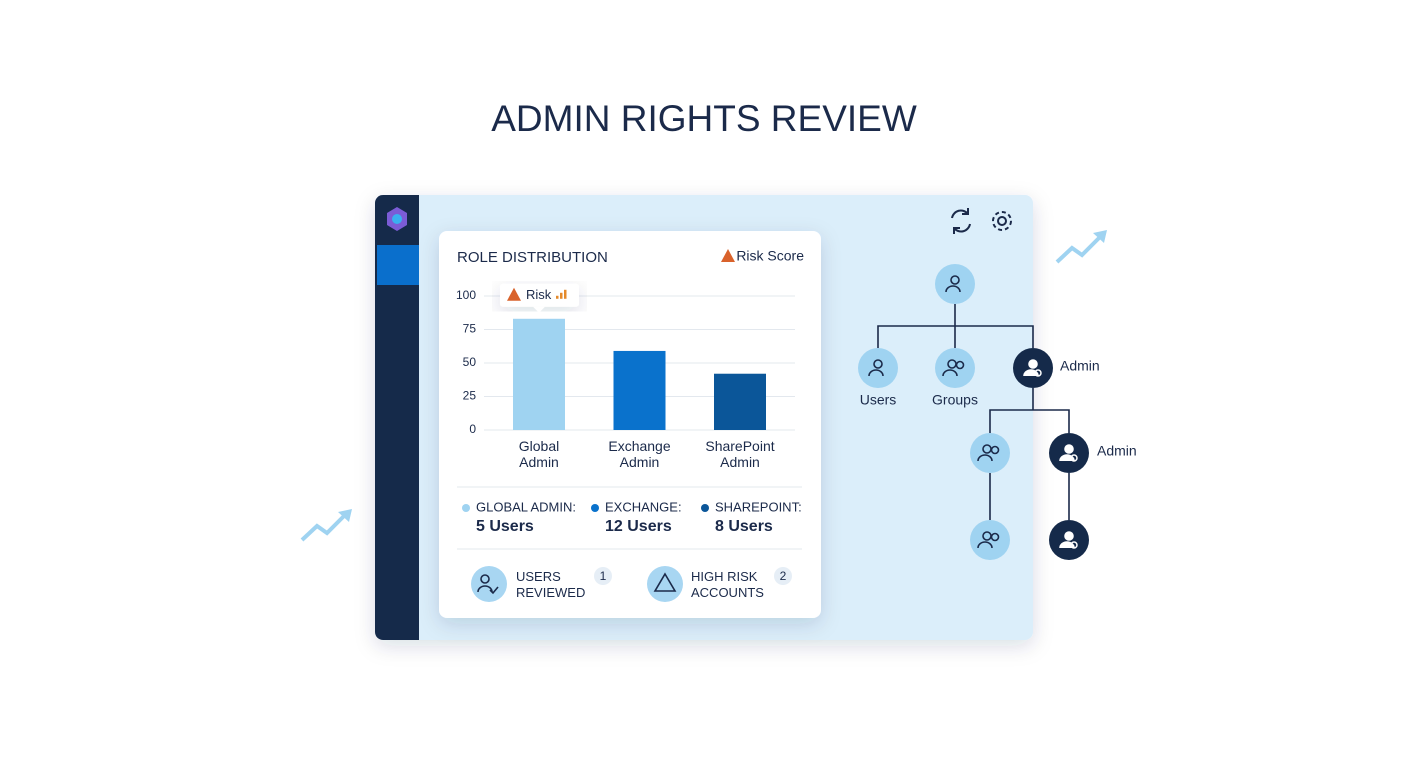 The height and width of the screenshot is (768, 1408). What do you see at coordinates (961, 221) in the screenshot?
I see `refresh-icon` at bounding box center [961, 221].